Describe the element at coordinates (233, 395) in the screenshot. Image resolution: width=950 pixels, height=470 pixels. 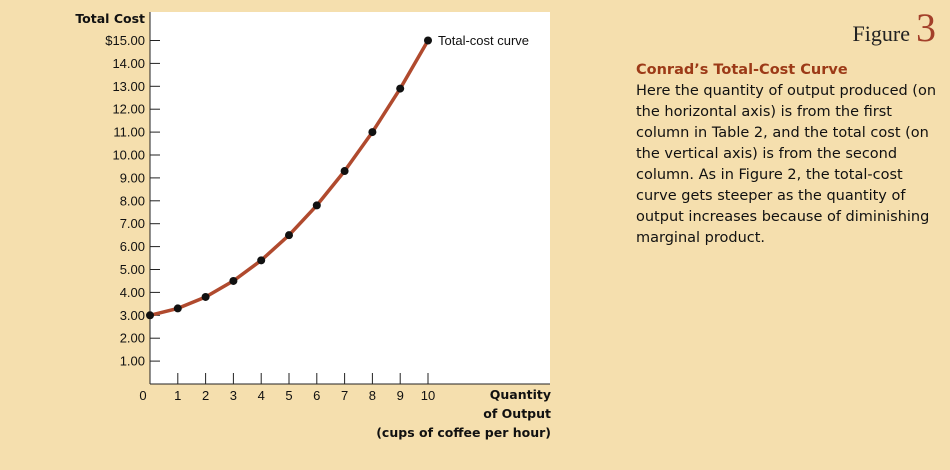
I see `x-tick-label: 3` at that location.